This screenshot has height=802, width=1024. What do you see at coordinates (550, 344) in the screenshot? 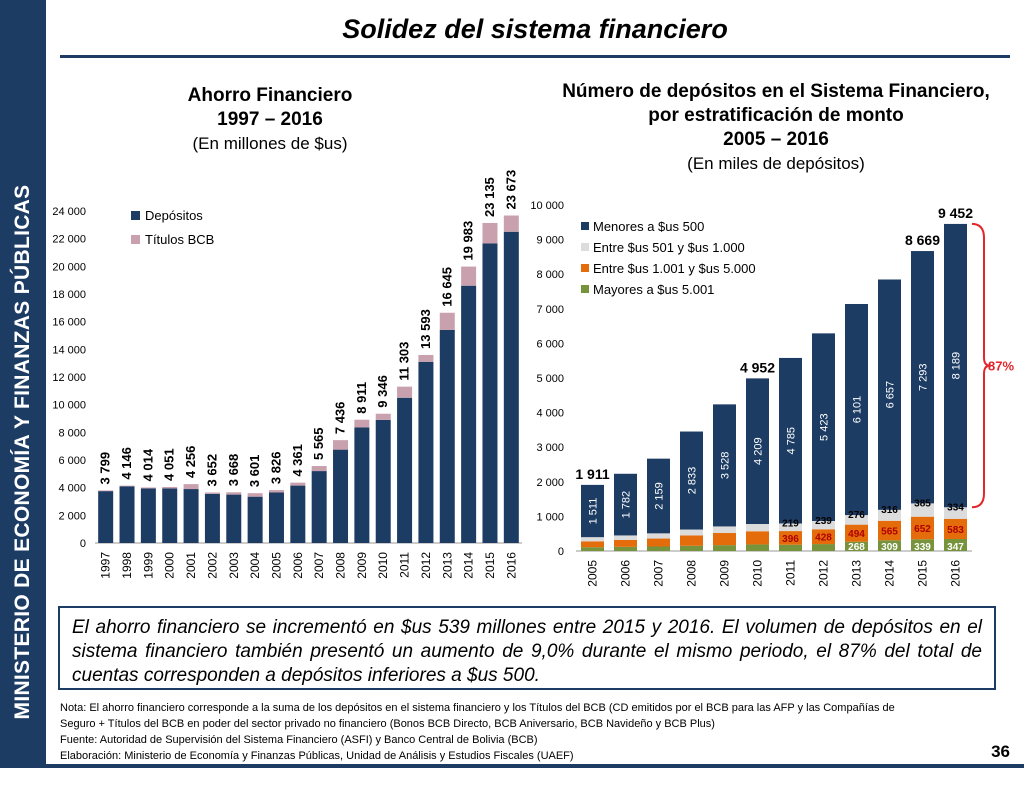
I see `y-tick-label: 6 000` at bounding box center [550, 344].